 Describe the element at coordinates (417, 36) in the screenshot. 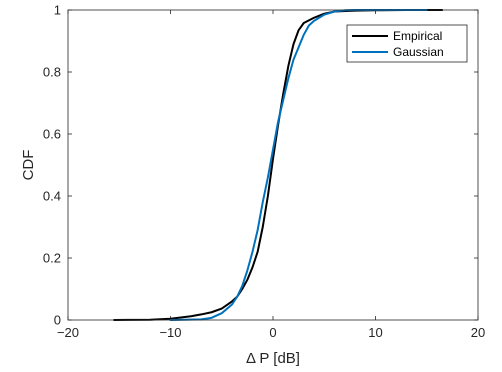

I see `legend-label-empirical: Empirical` at that location.